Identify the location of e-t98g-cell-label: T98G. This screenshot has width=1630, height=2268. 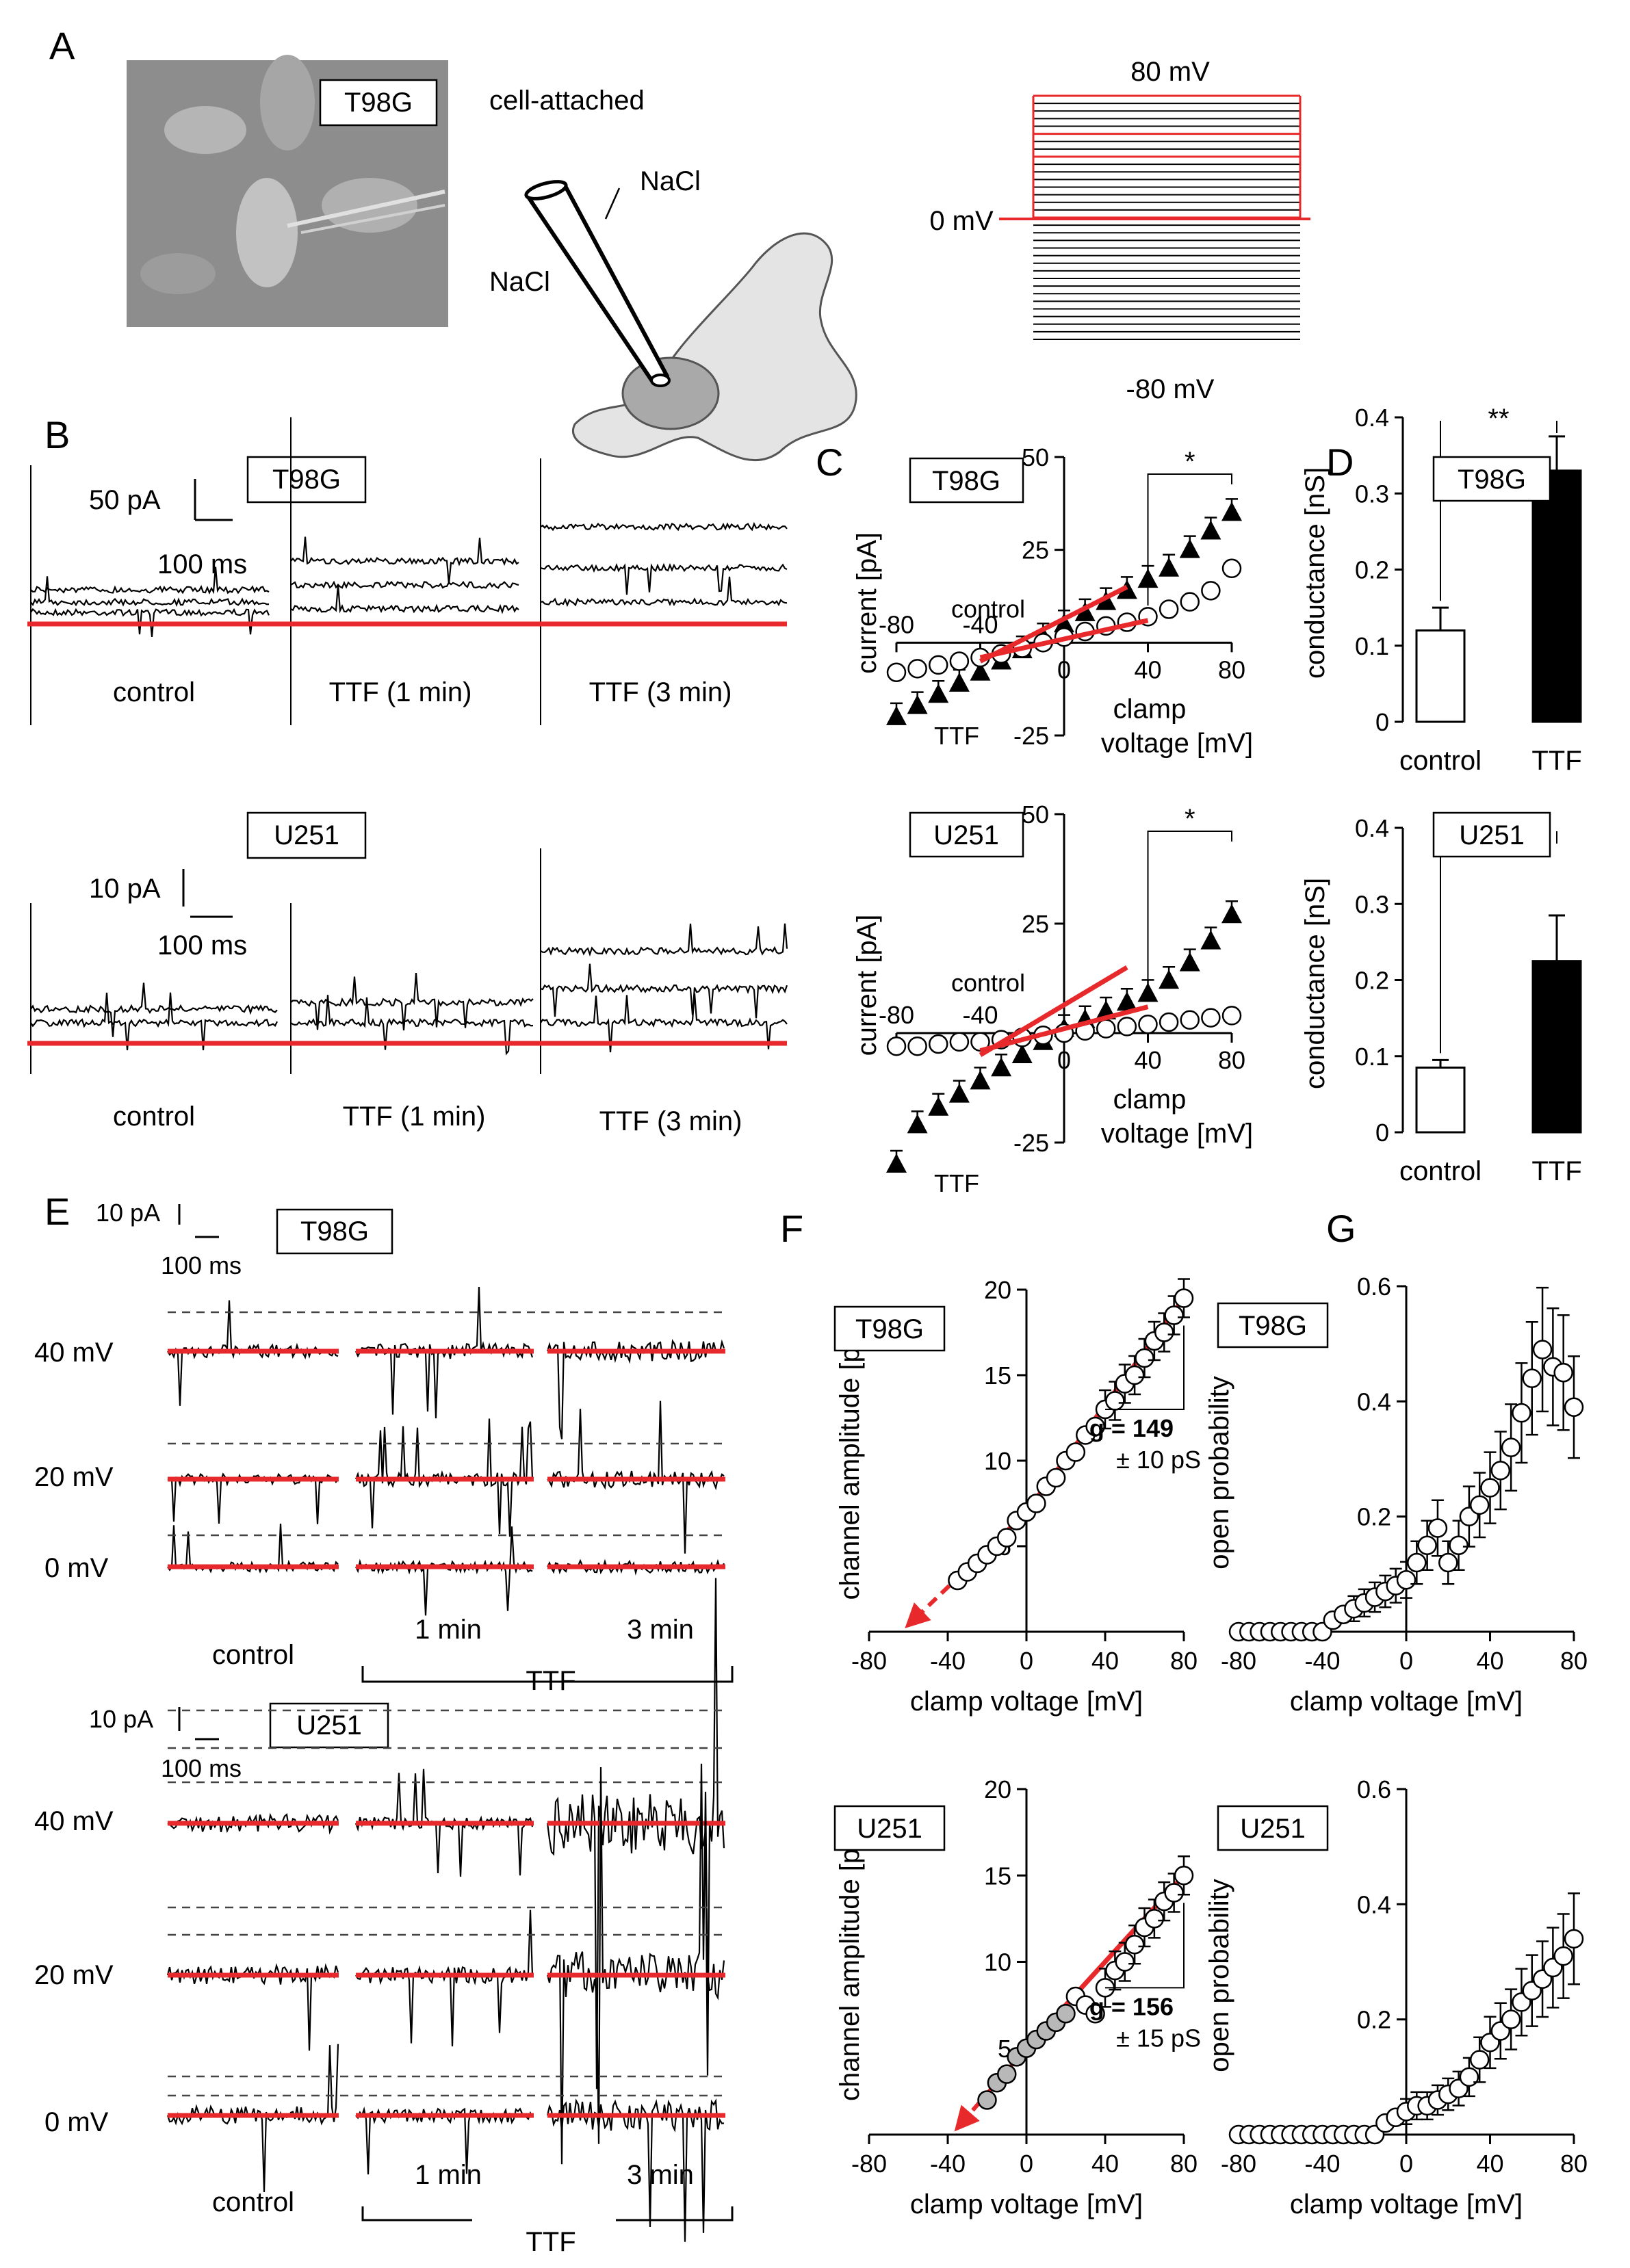
(334, 1231).